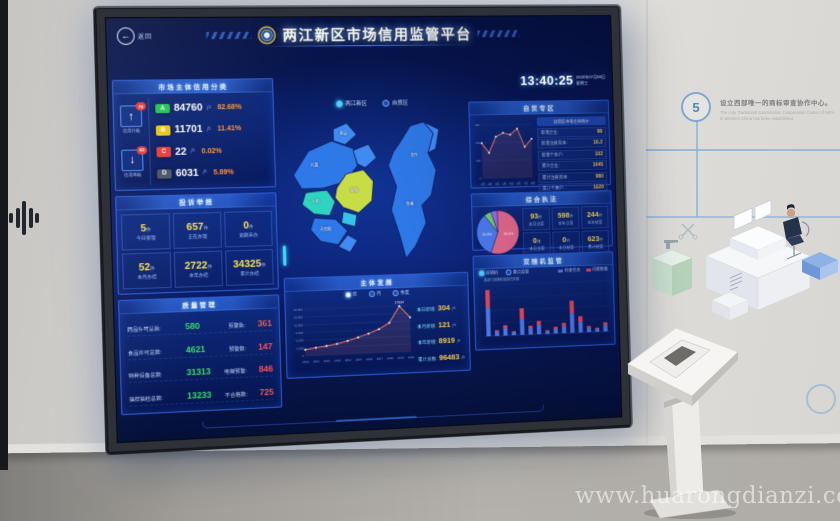 The height and width of the screenshot is (521, 840). Describe the element at coordinates (511, 184) in the screenshot. I see `svg-text: 5月` at that location.